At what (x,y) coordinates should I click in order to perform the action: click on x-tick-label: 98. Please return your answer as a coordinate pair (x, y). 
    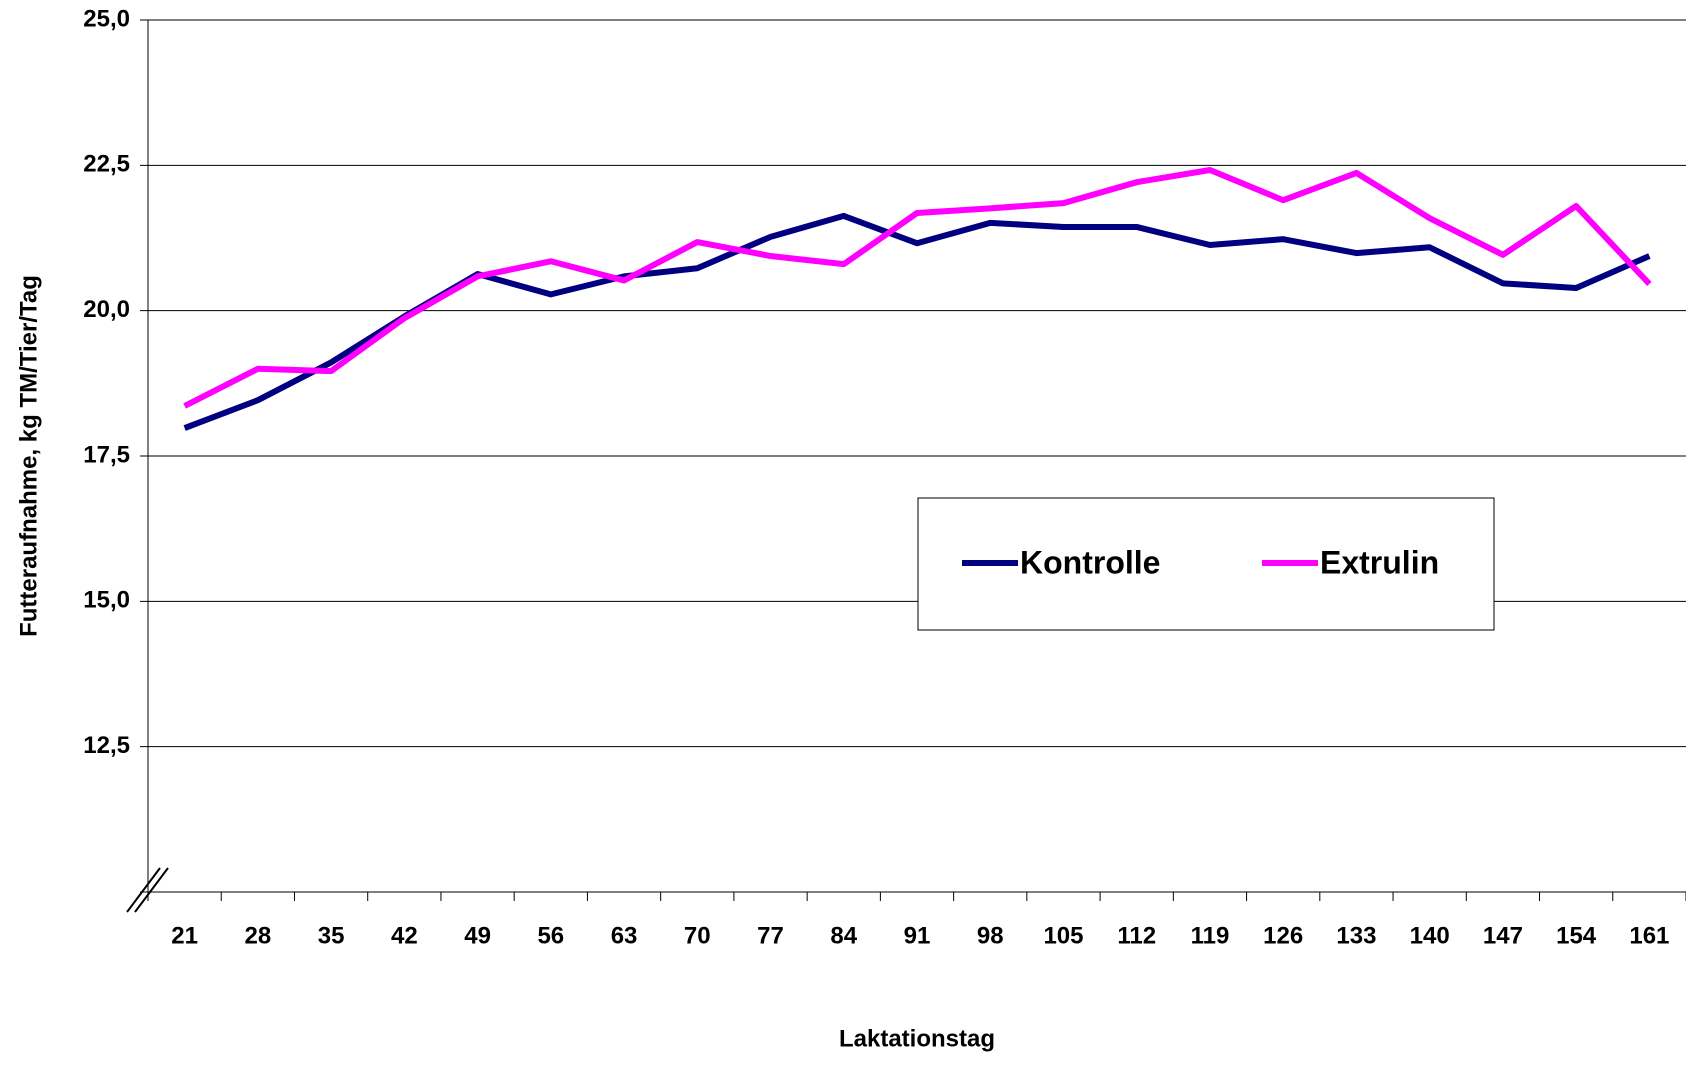
    Looking at the image, I should click on (990, 935).